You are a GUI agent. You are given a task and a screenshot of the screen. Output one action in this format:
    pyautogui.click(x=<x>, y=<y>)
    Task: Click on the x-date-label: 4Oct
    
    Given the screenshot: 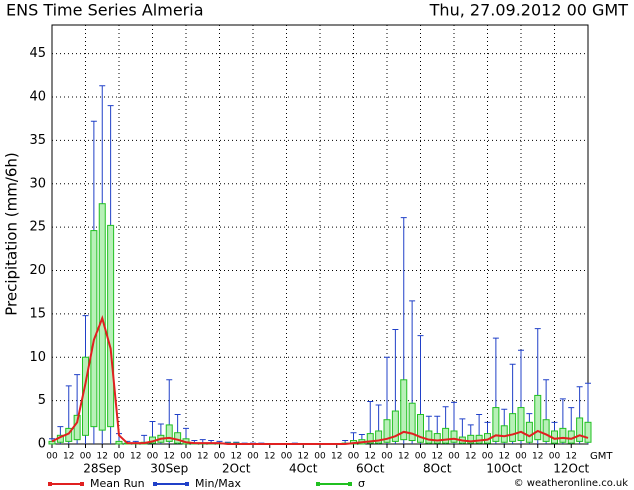 What is the action you would take?
    pyautogui.click(x=303, y=469)
    